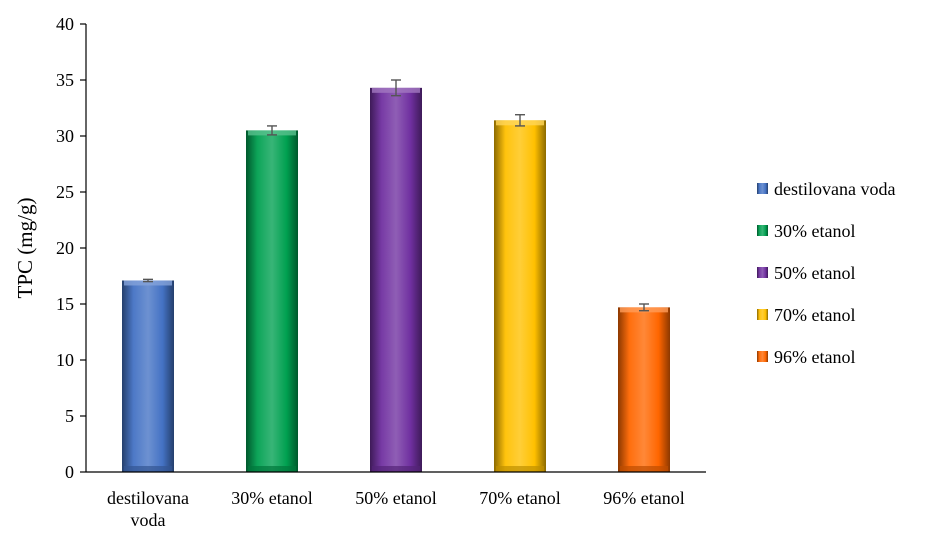  I want to click on y-tick-label: 5, so click(69, 416).